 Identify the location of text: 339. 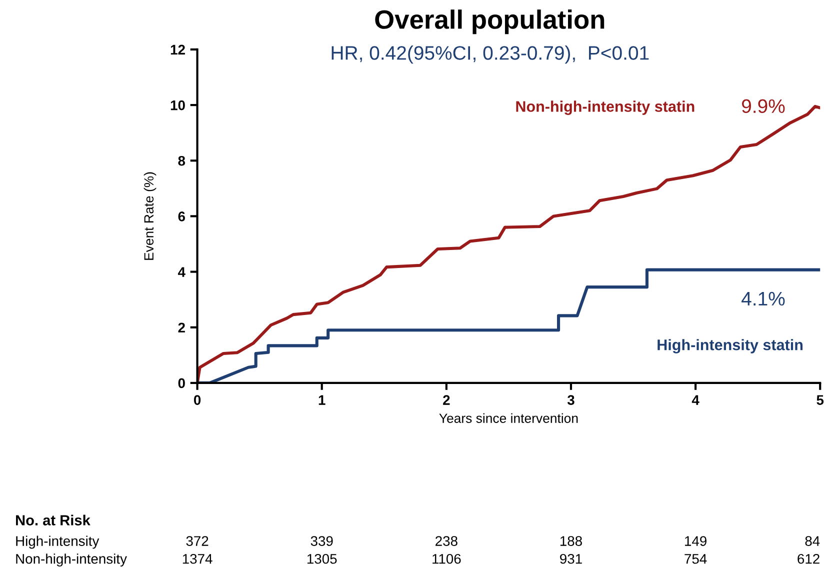
(321, 541).